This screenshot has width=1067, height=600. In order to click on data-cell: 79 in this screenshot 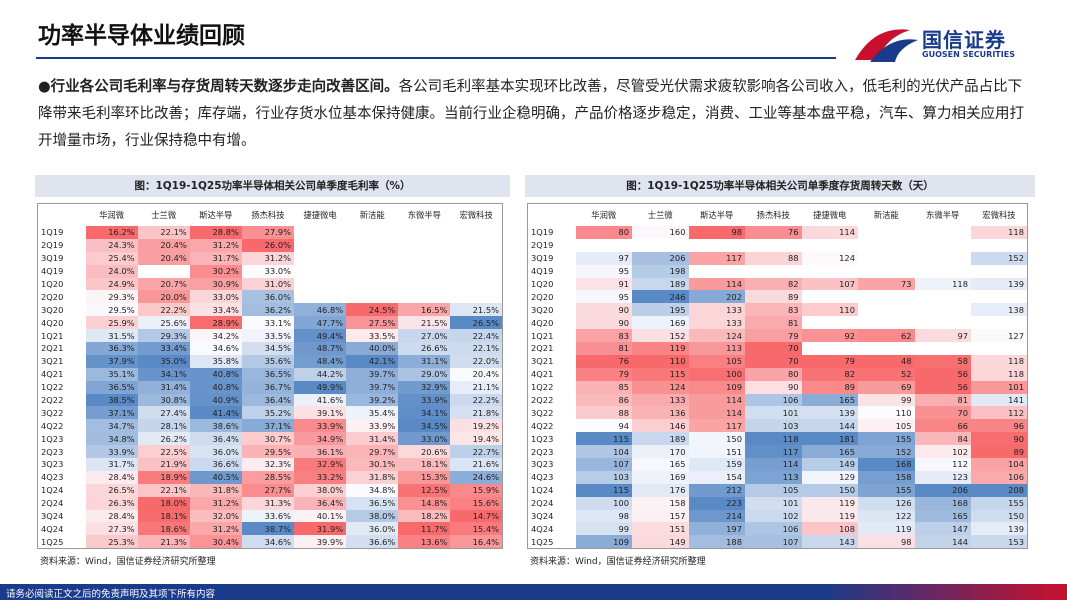, I will do `click(829, 361)`.